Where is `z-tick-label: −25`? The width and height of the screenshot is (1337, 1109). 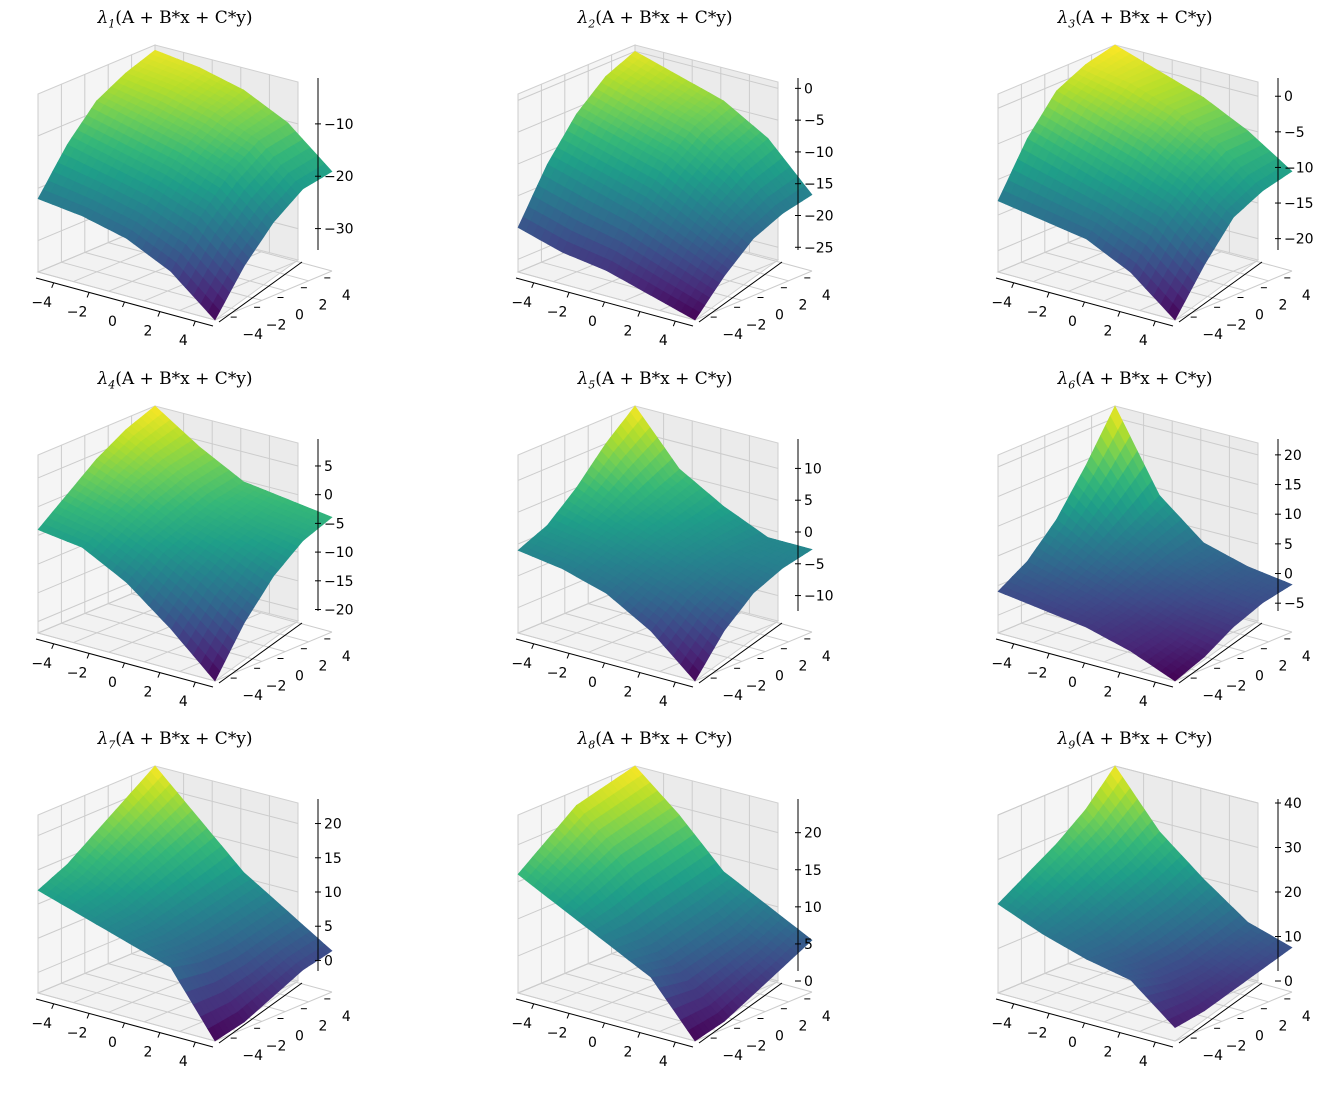
z-tick-label: −25 is located at coordinates (819, 248).